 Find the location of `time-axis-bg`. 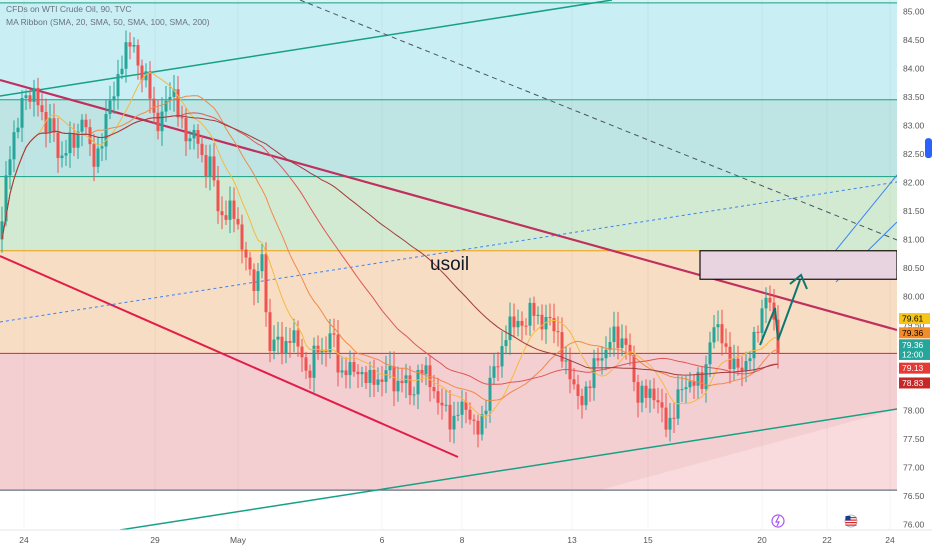

time-axis-bg is located at coordinates (466, 540).